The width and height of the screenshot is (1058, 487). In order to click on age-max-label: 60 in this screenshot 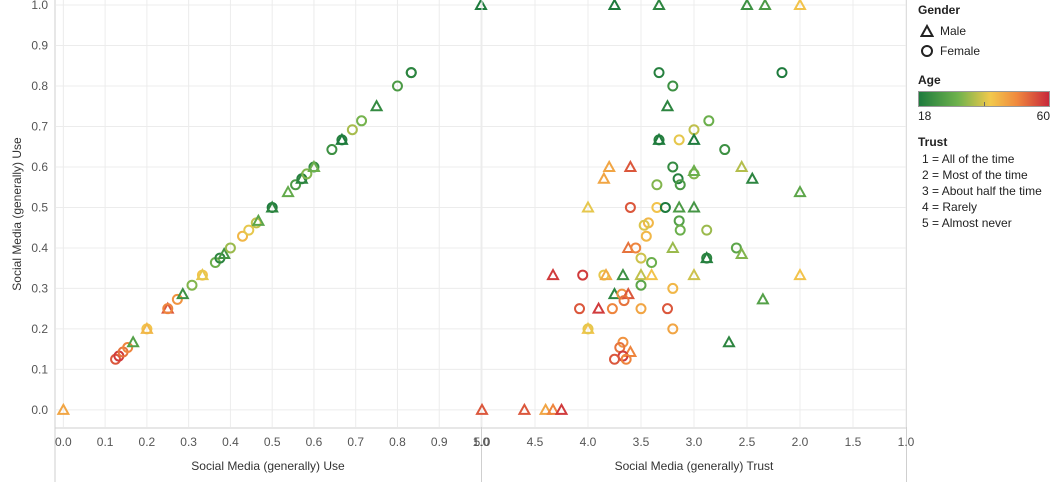, I will do `click(1043, 116)`.